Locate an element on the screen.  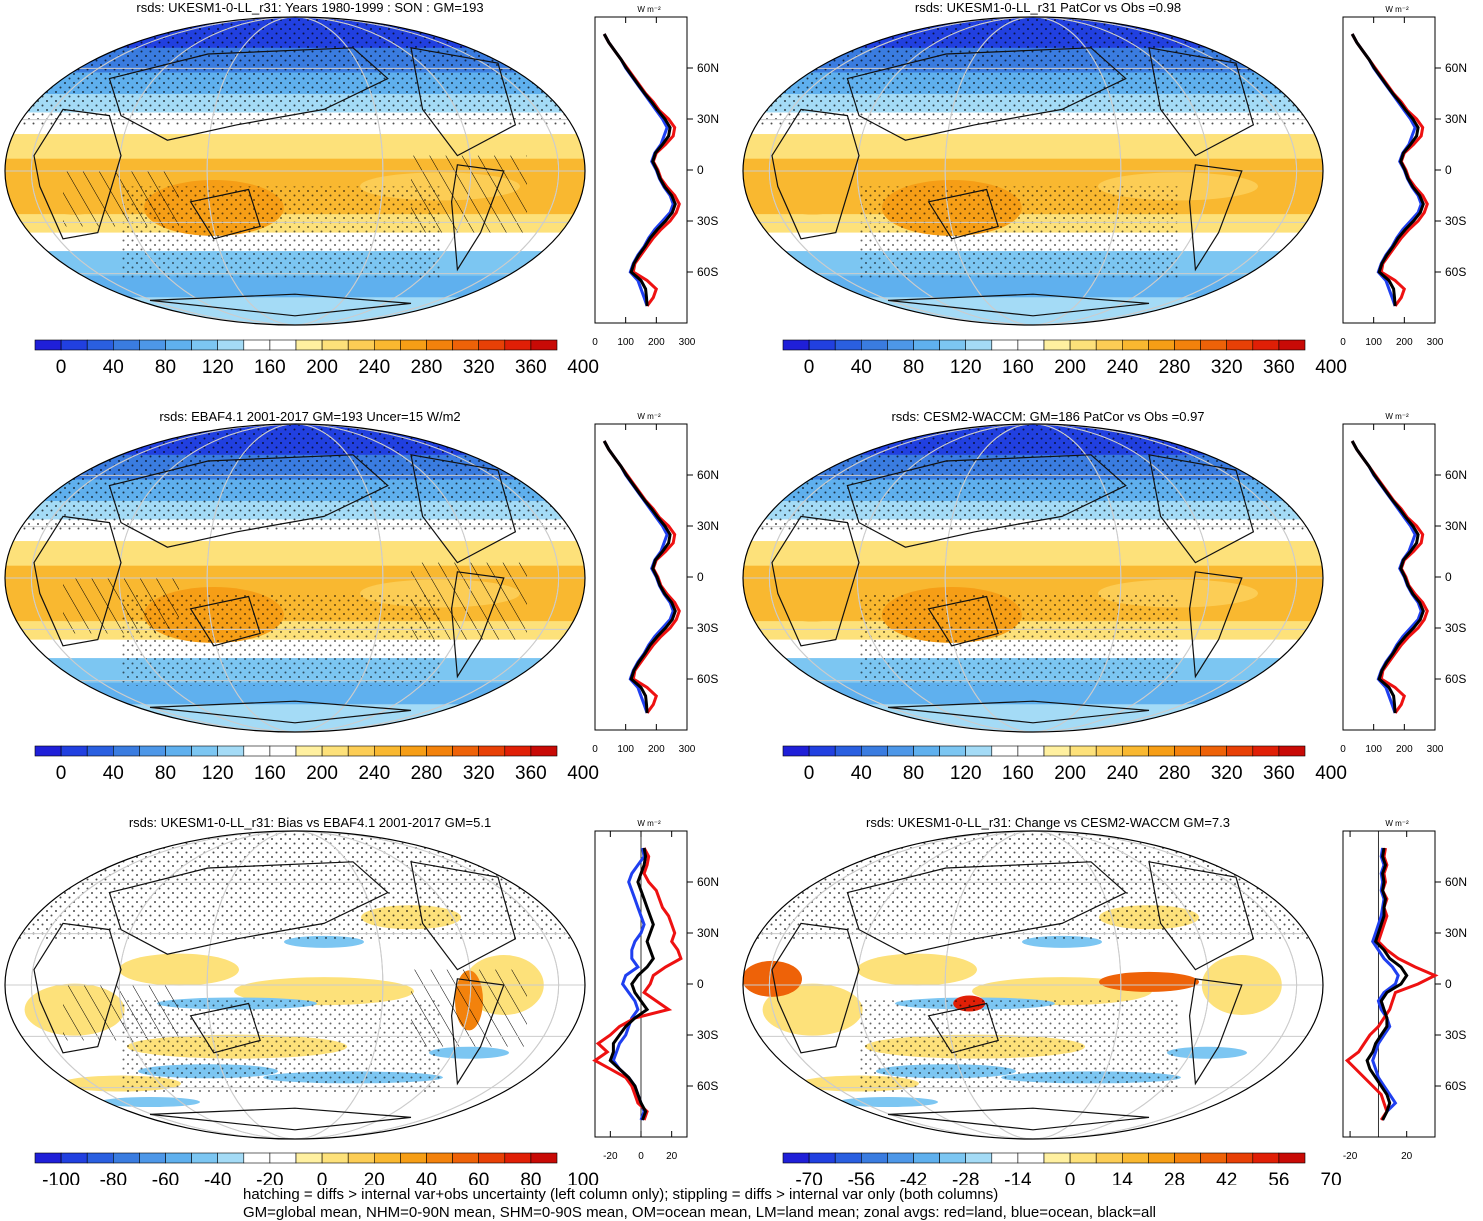
zonal-curve-ocean is located at coordinates (638, 577).